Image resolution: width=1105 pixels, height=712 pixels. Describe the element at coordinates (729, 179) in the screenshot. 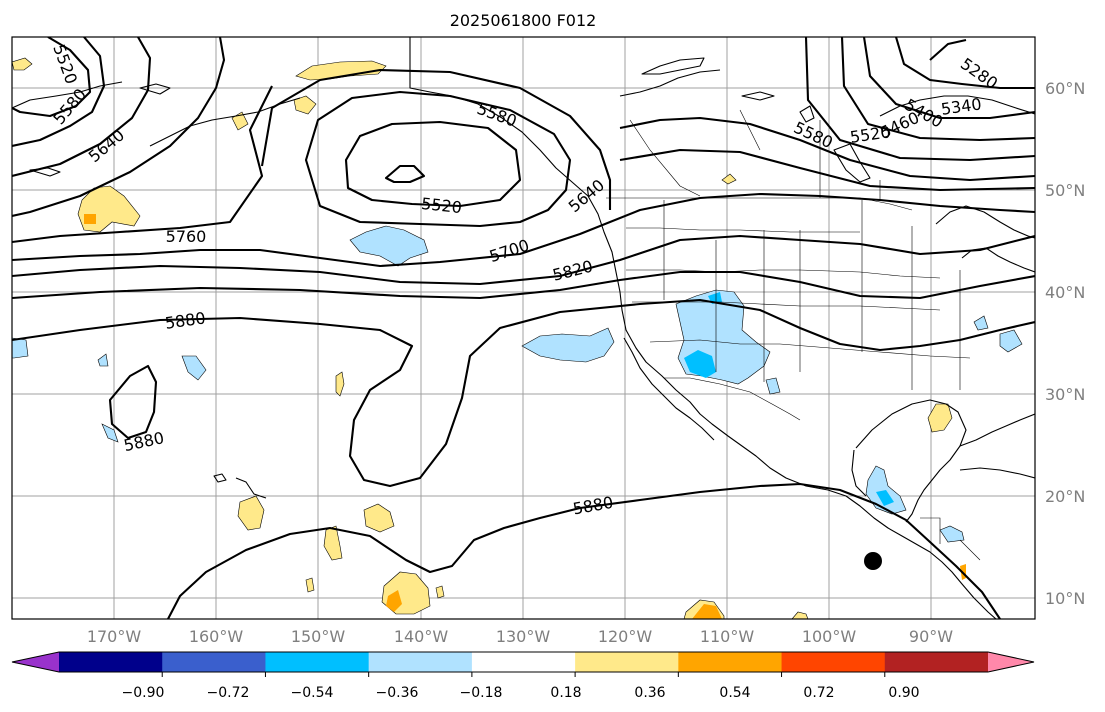

I see `shade-canada-small` at that location.